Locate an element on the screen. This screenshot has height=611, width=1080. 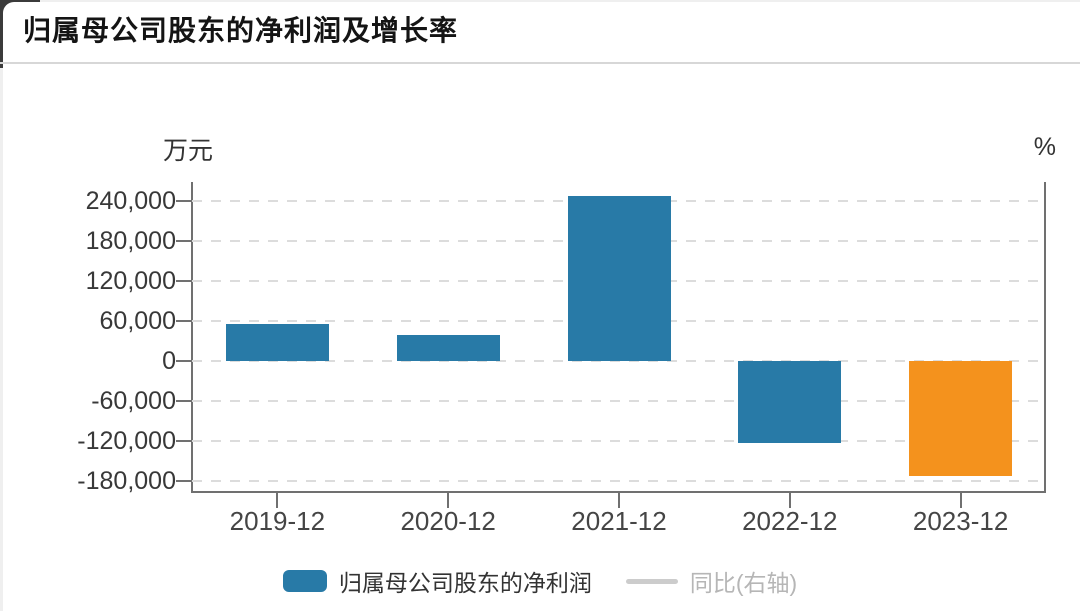
y-axis-tick-label: -60,000 is located at coordinates (133, 401).